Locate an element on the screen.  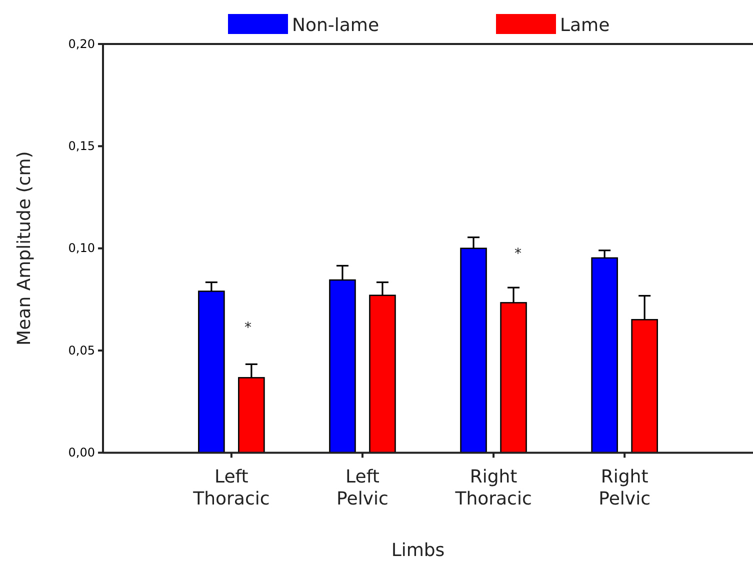
x-axis-title: Limbs is located at coordinates (418, 550).